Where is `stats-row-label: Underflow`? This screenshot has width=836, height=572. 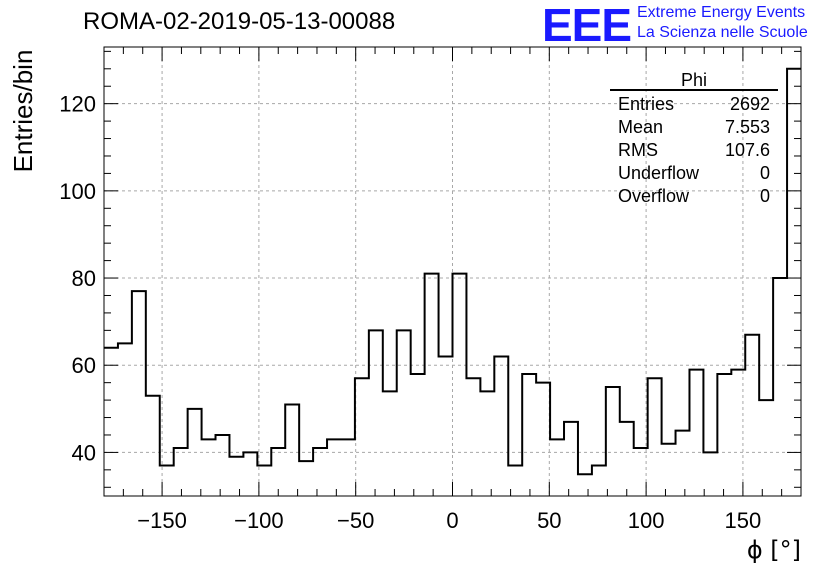 stats-row-label: Underflow is located at coordinates (659, 173).